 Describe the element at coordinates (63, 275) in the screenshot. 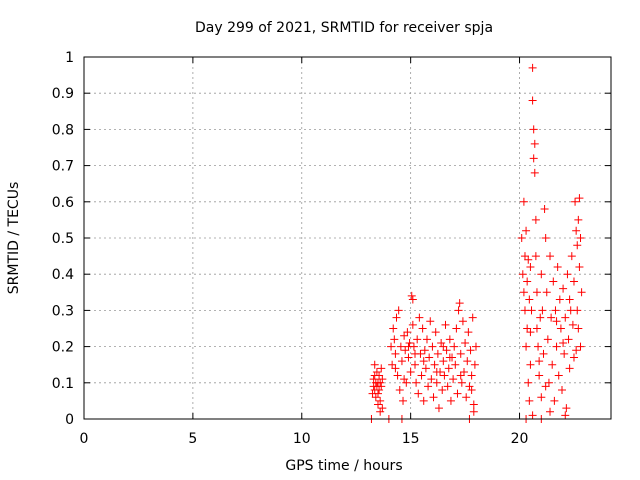

I see `y-tick-label: 0.4` at that location.